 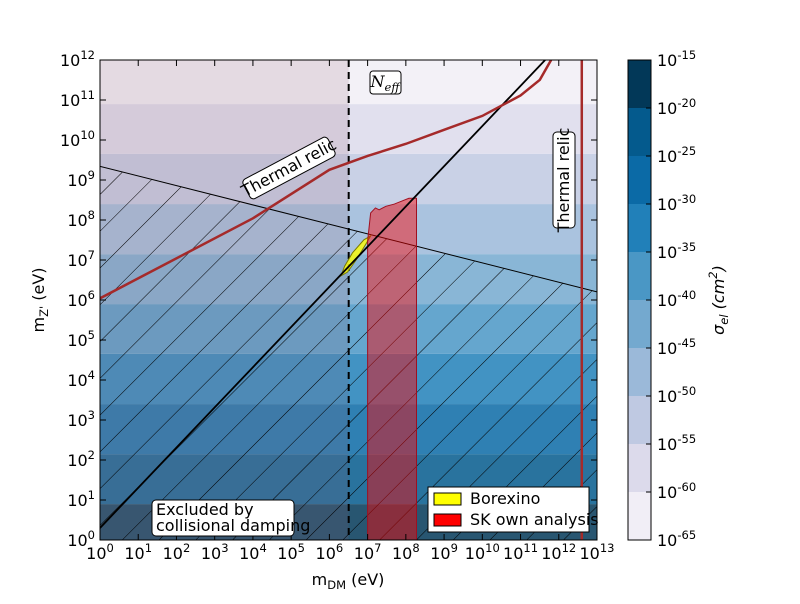 What do you see at coordinates (177, 552) in the screenshot?
I see `x-tick-label: 10²` at bounding box center [177, 552].